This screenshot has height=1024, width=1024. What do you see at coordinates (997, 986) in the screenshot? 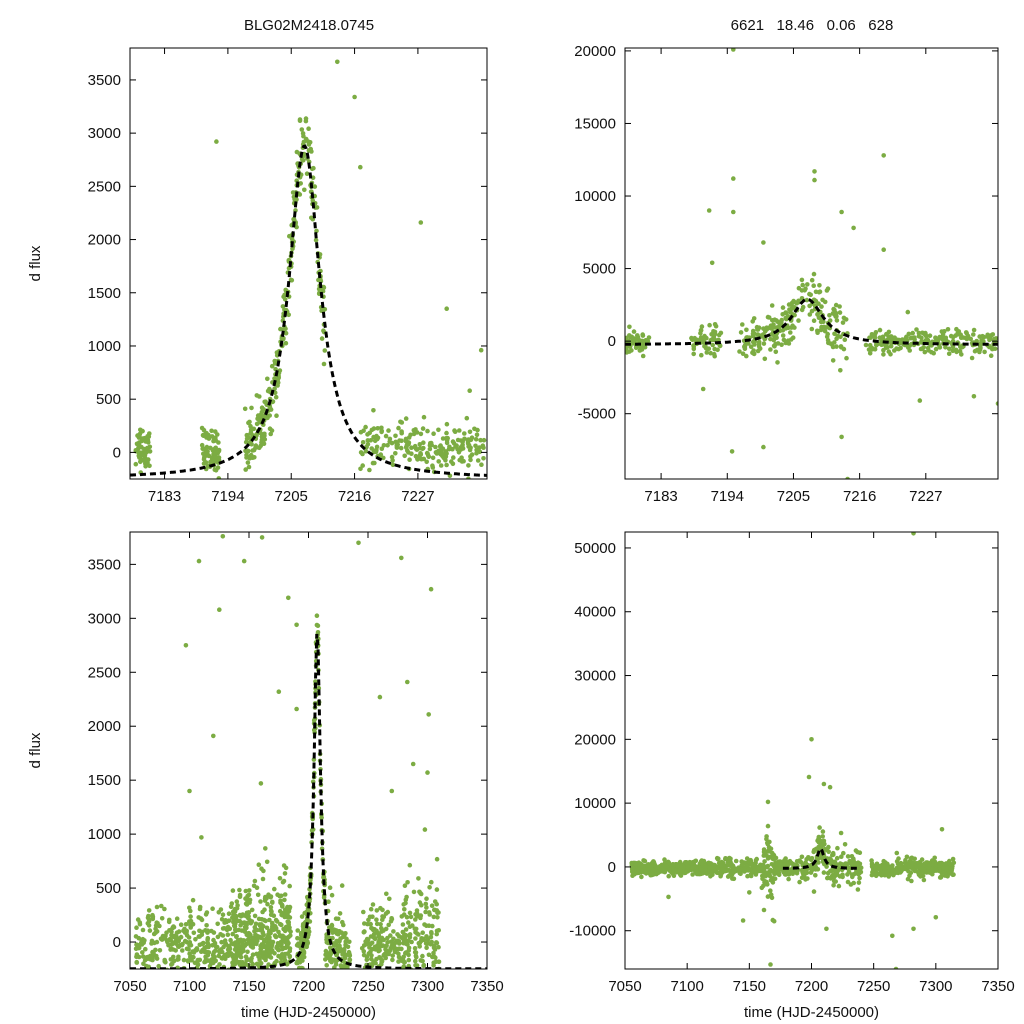
I see `x-tick-label: 7350` at bounding box center [997, 986].